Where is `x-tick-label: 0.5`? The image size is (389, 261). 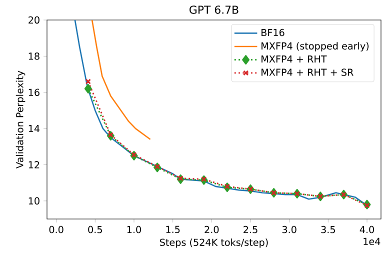 x-tick-label: 0.5 is located at coordinates (95, 230).